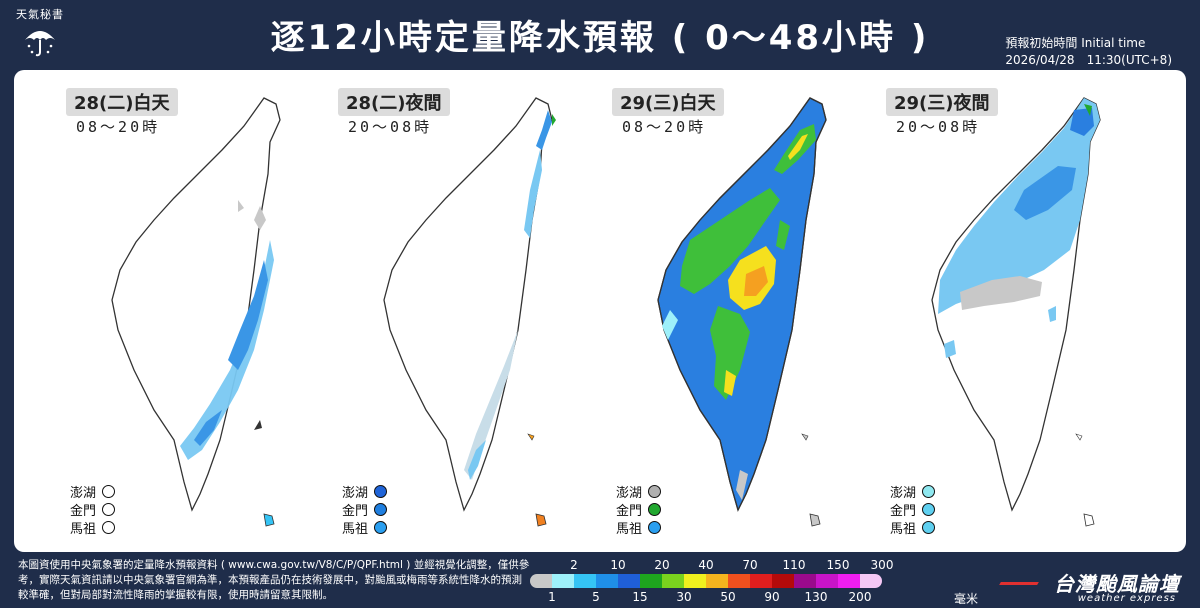 This screenshot has width=1200, height=608. Describe the element at coordinates (755, 597) in the screenshot. I see `legend-bottom-labels: 1 5 15 30 50 90 130 200` at that location.